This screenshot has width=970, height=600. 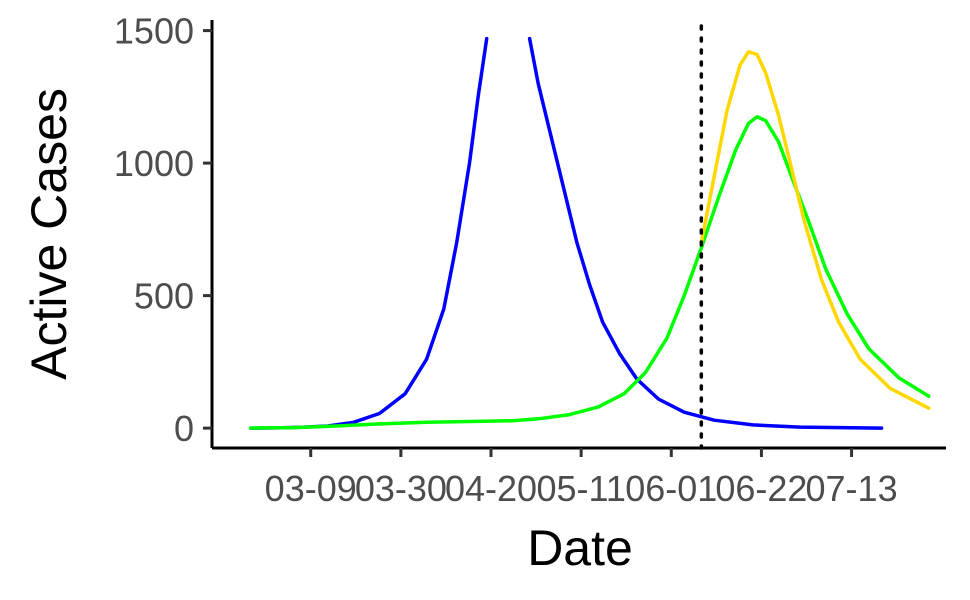 I want to click on x-tick-label: 07-13, so click(x=852, y=488).